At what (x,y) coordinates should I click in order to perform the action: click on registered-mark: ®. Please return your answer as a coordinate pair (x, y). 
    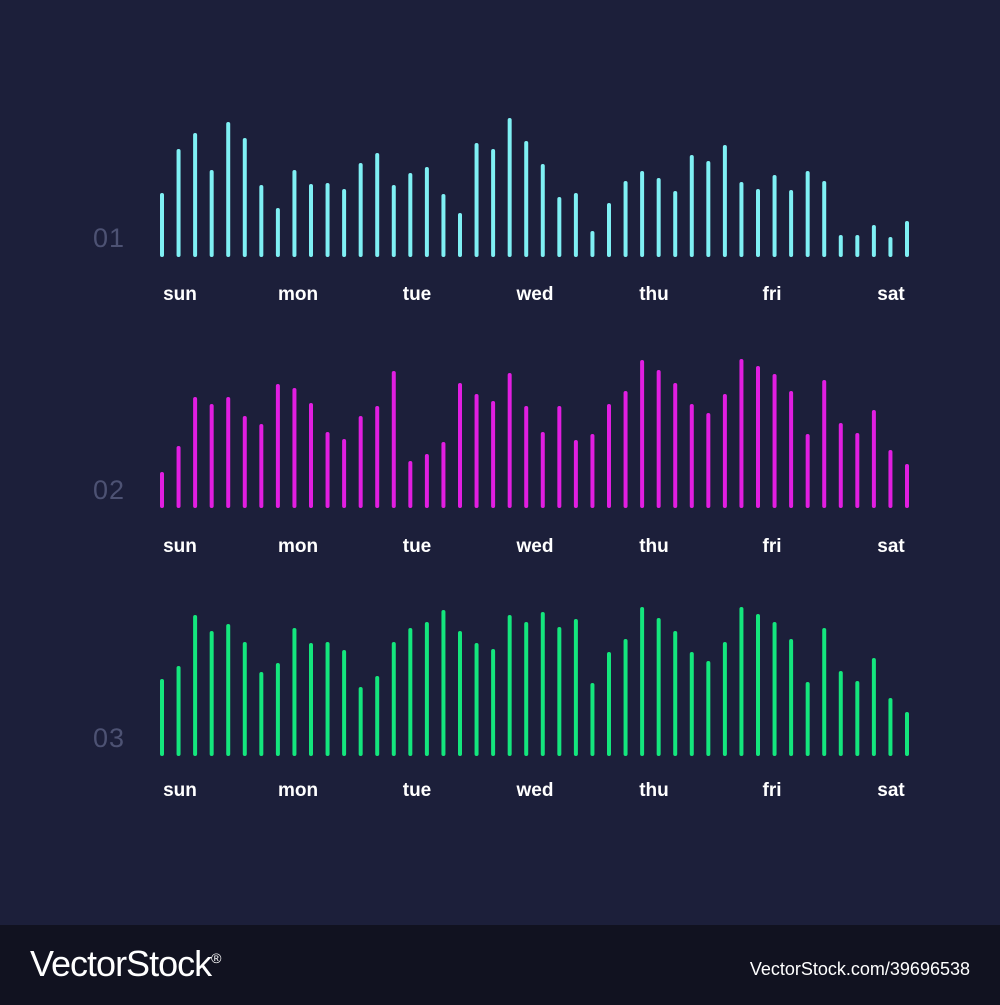
    Looking at the image, I should click on (216, 958).